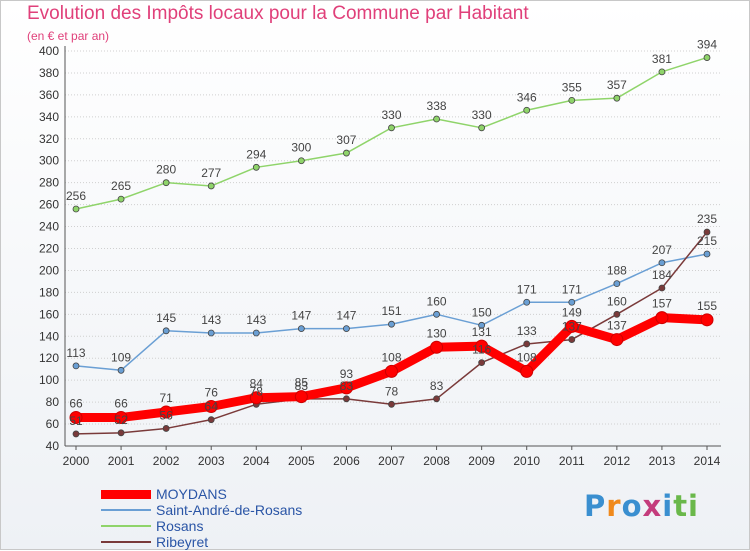 Image resolution: width=750 pixels, height=551 pixels. I want to click on data-label-ribeyret-2006: 83, so click(347, 386).